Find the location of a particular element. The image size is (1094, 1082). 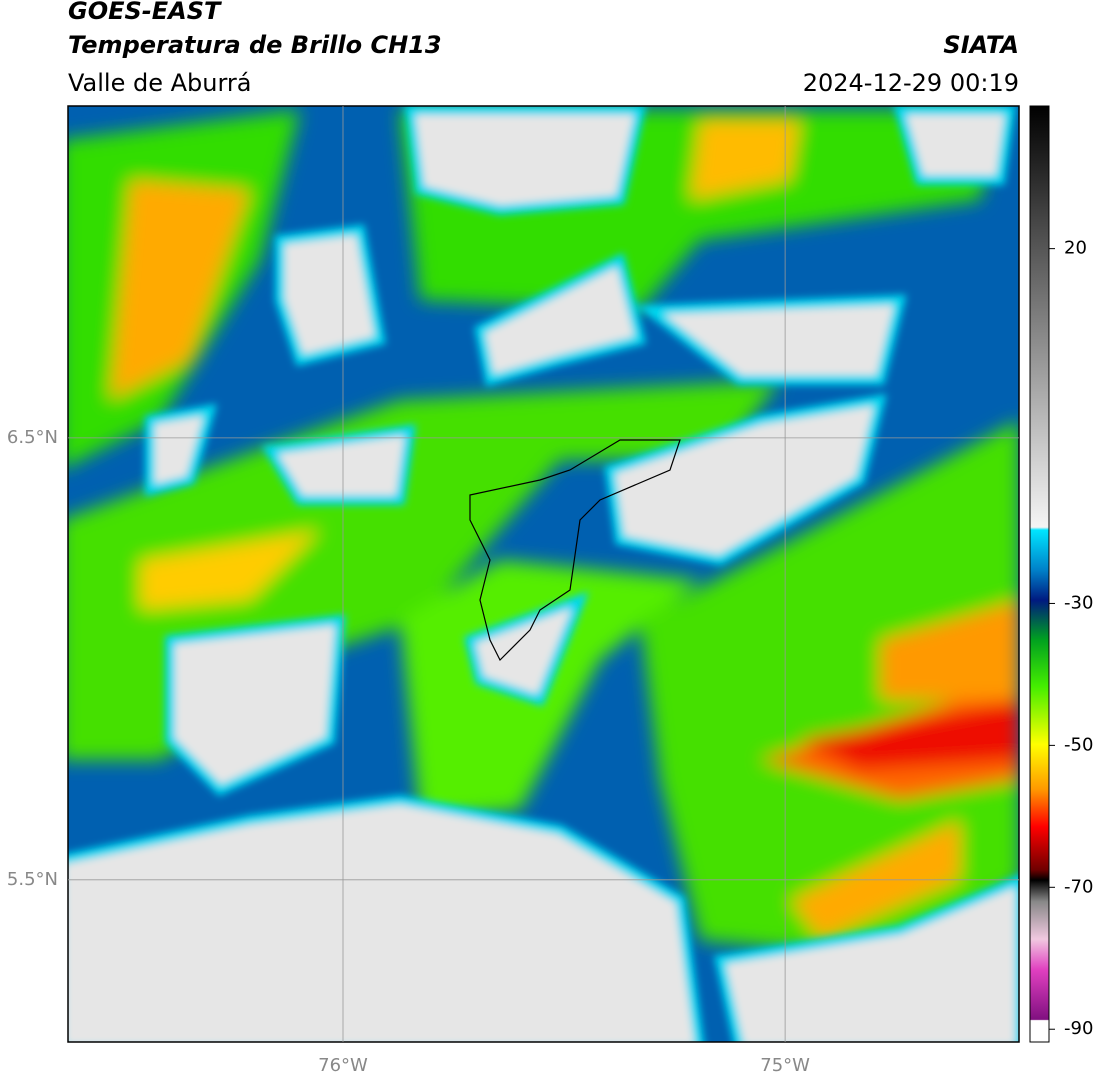

colorbar-tick-label: -70 is located at coordinates (1078, 886).